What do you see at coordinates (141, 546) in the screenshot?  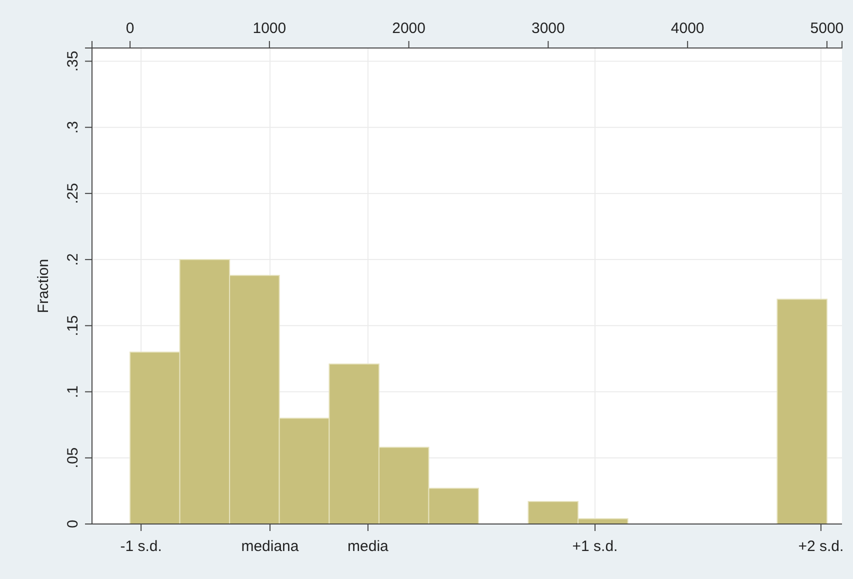 I see `ref-line-label: -1 s.d.` at bounding box center [141, 546].